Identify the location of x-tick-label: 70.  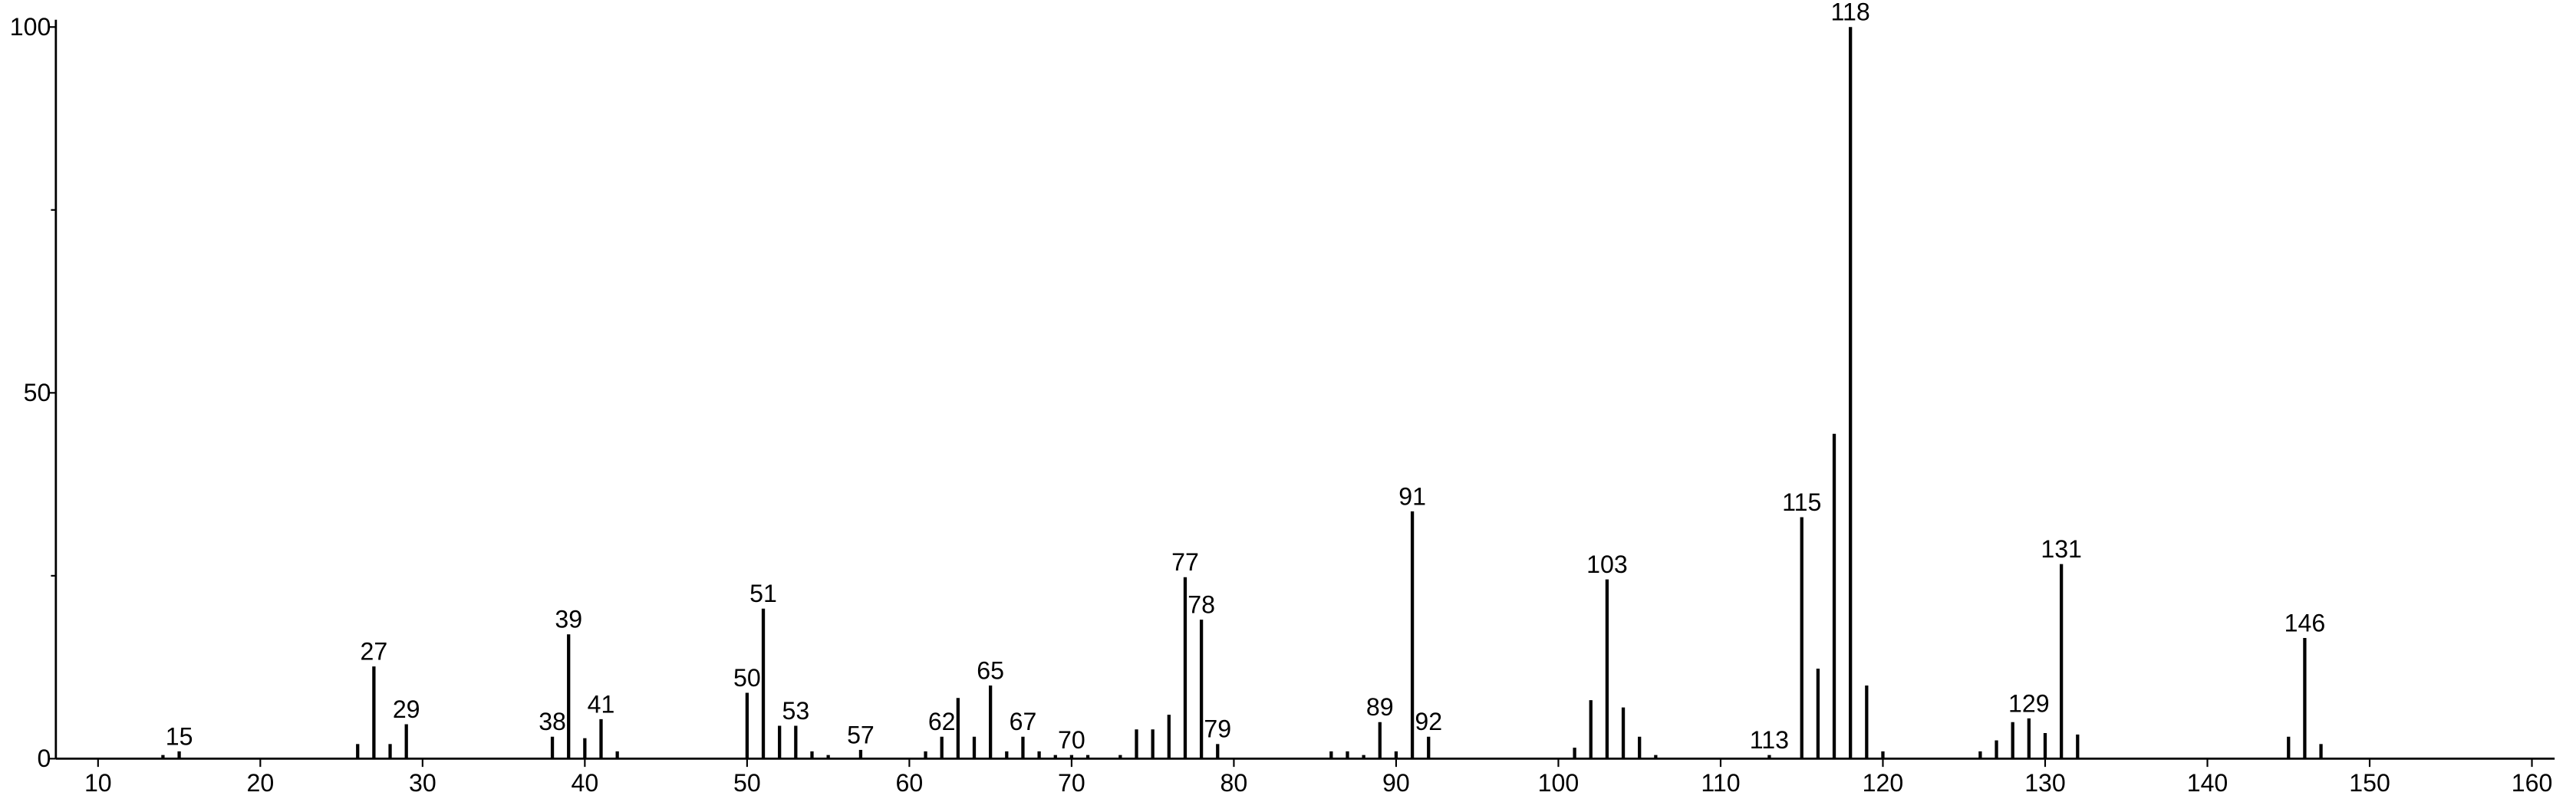
(1071, 783).